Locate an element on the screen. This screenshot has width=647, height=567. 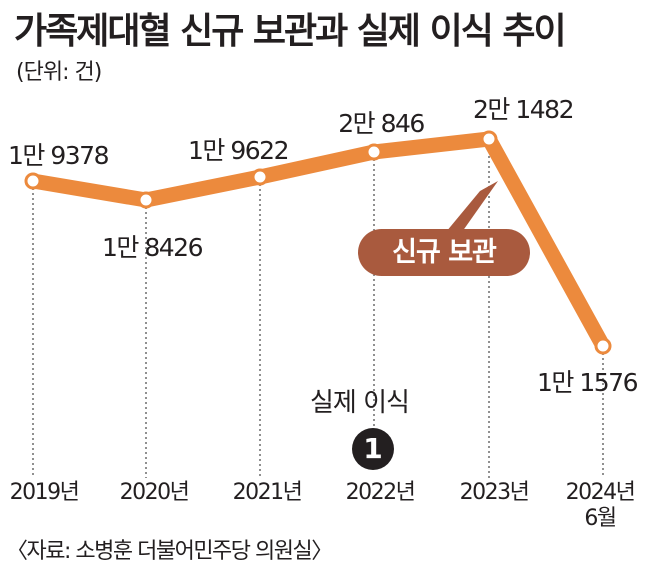
chart-title: 가족제대혈 신규 보관과 실제 이식 추이 is located at coordinates (290, 31).